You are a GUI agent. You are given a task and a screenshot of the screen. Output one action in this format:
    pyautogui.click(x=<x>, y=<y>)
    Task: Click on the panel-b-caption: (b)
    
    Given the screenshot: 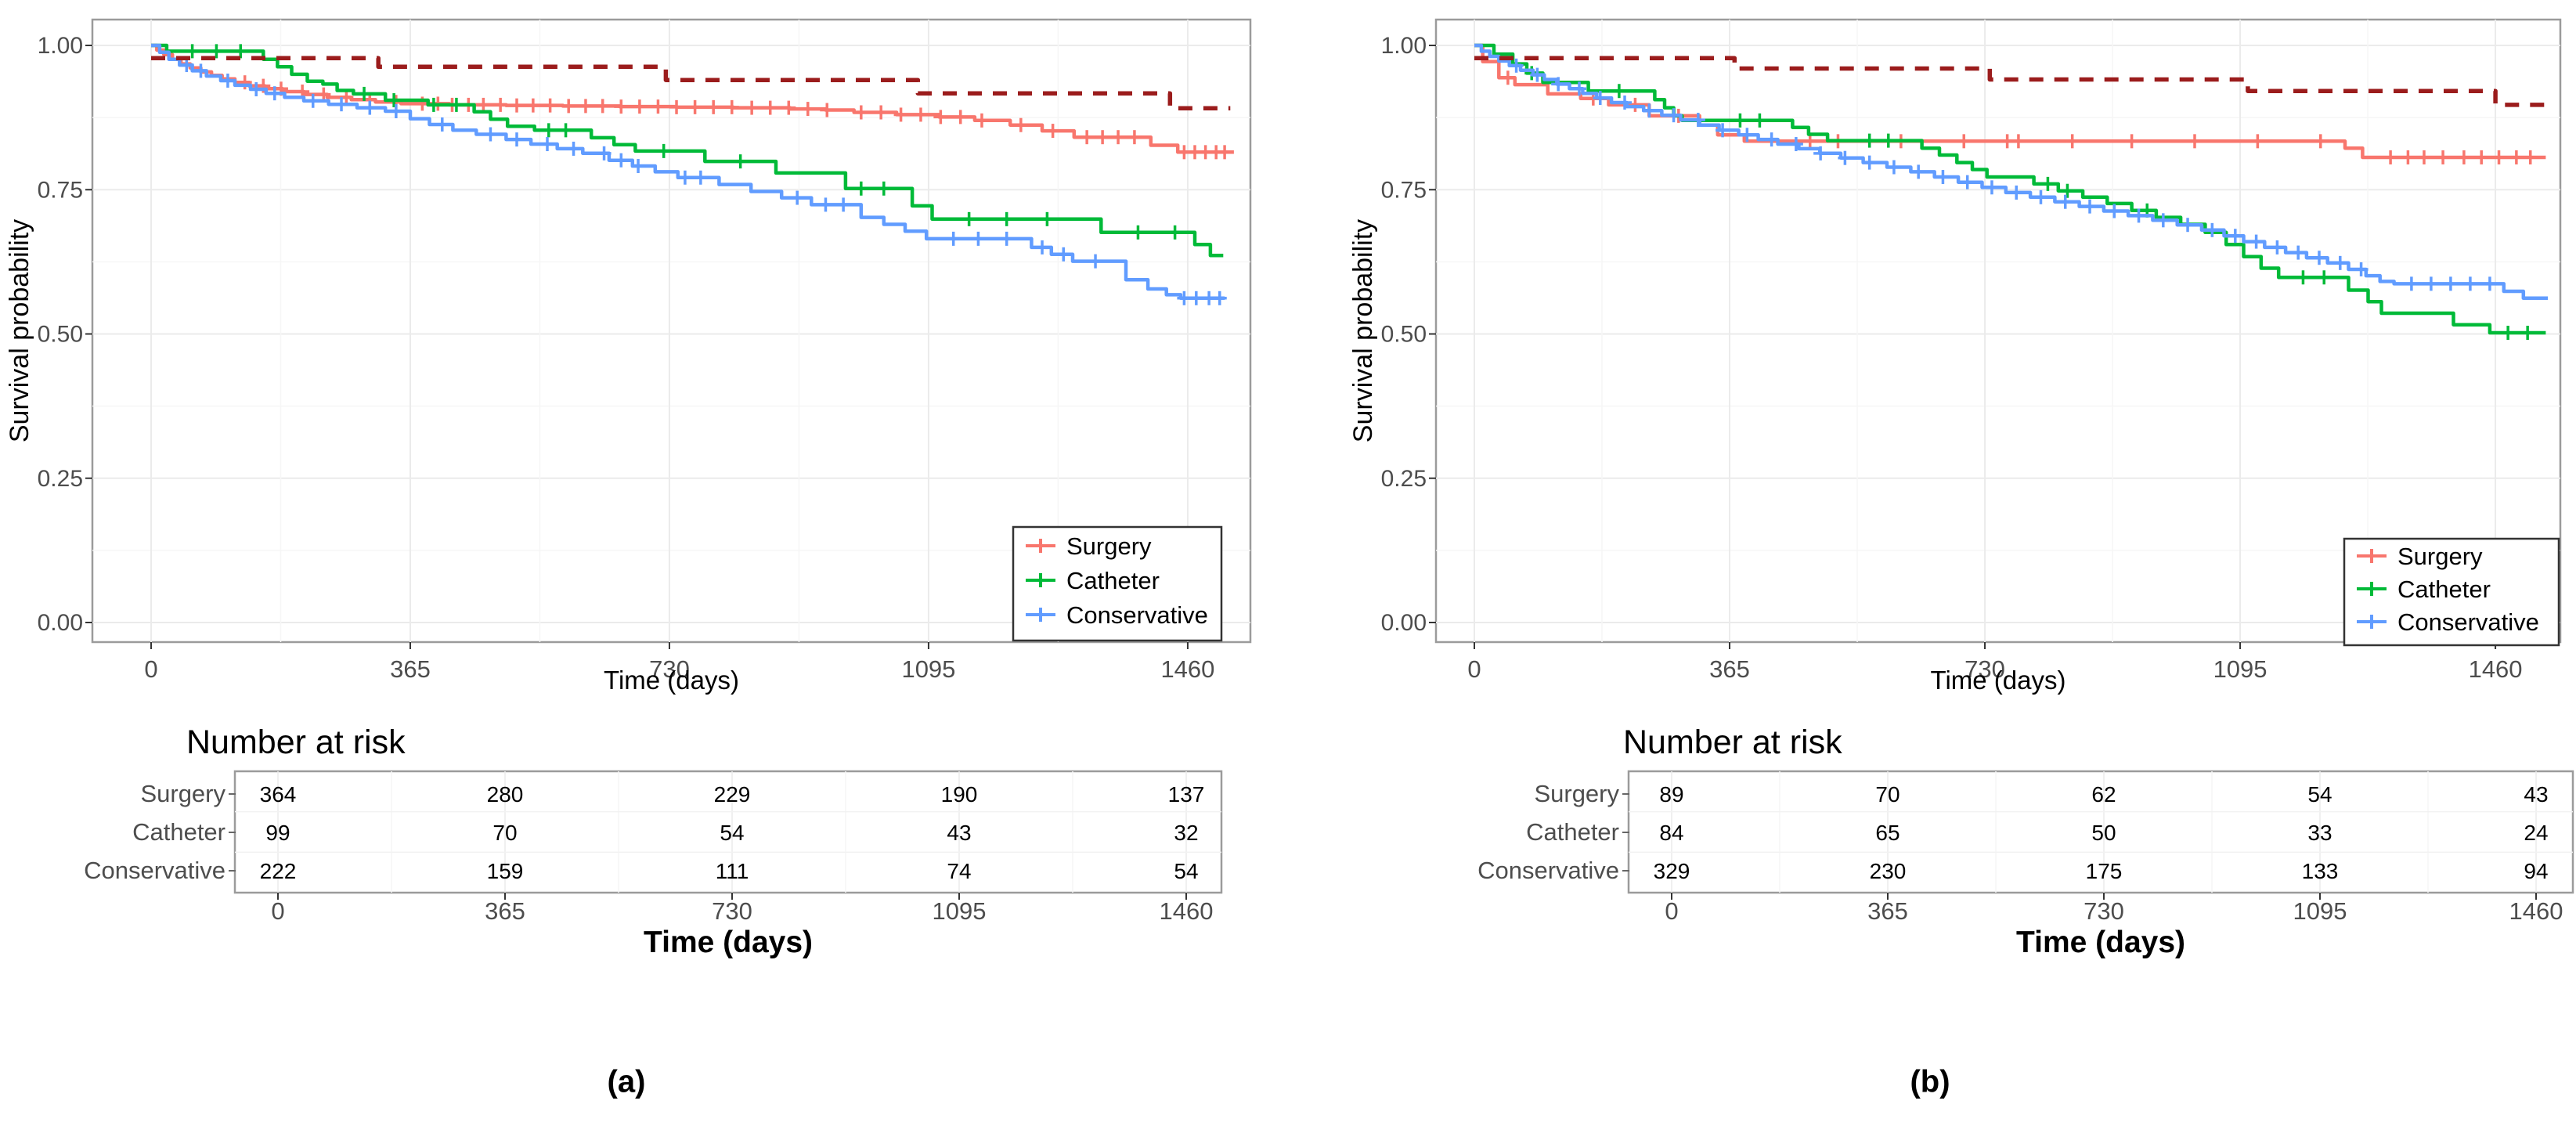 What is the action you would take?
    pyautogui.click(x=1930, y=1081)
    